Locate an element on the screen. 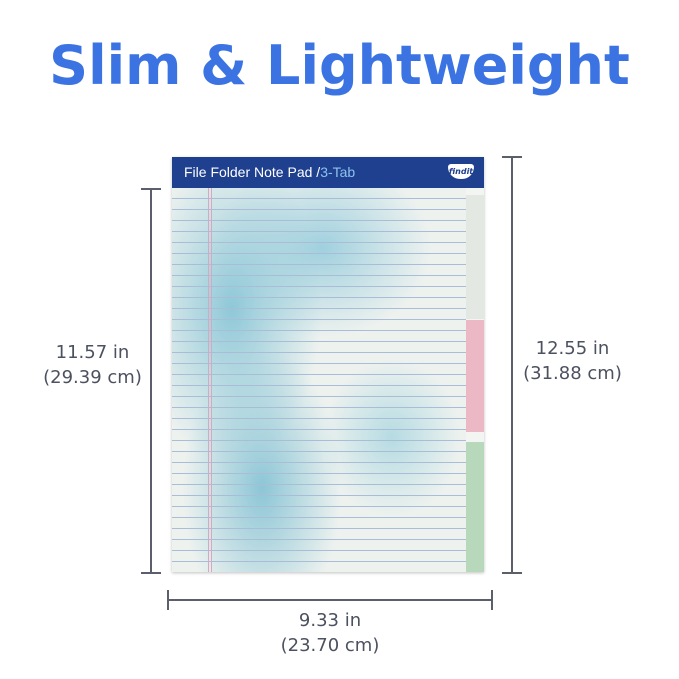  dimension-inches: 12.55 in is located at coordinates (572, 348).